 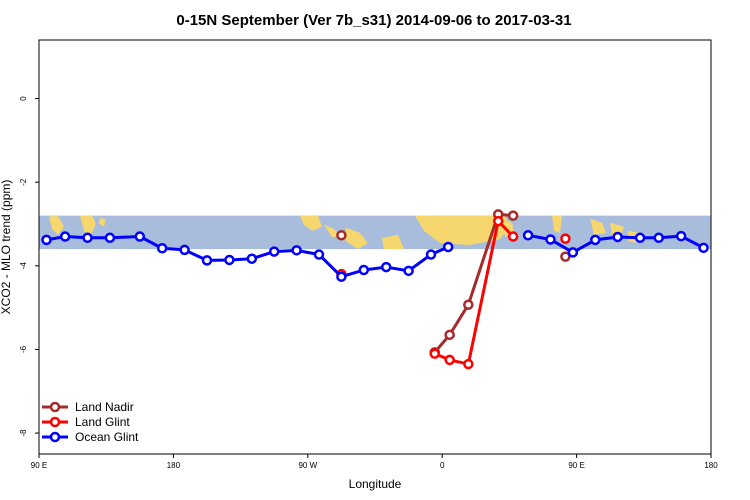 I want to click on y-tick-label: 0, so click(x=23, y=98).